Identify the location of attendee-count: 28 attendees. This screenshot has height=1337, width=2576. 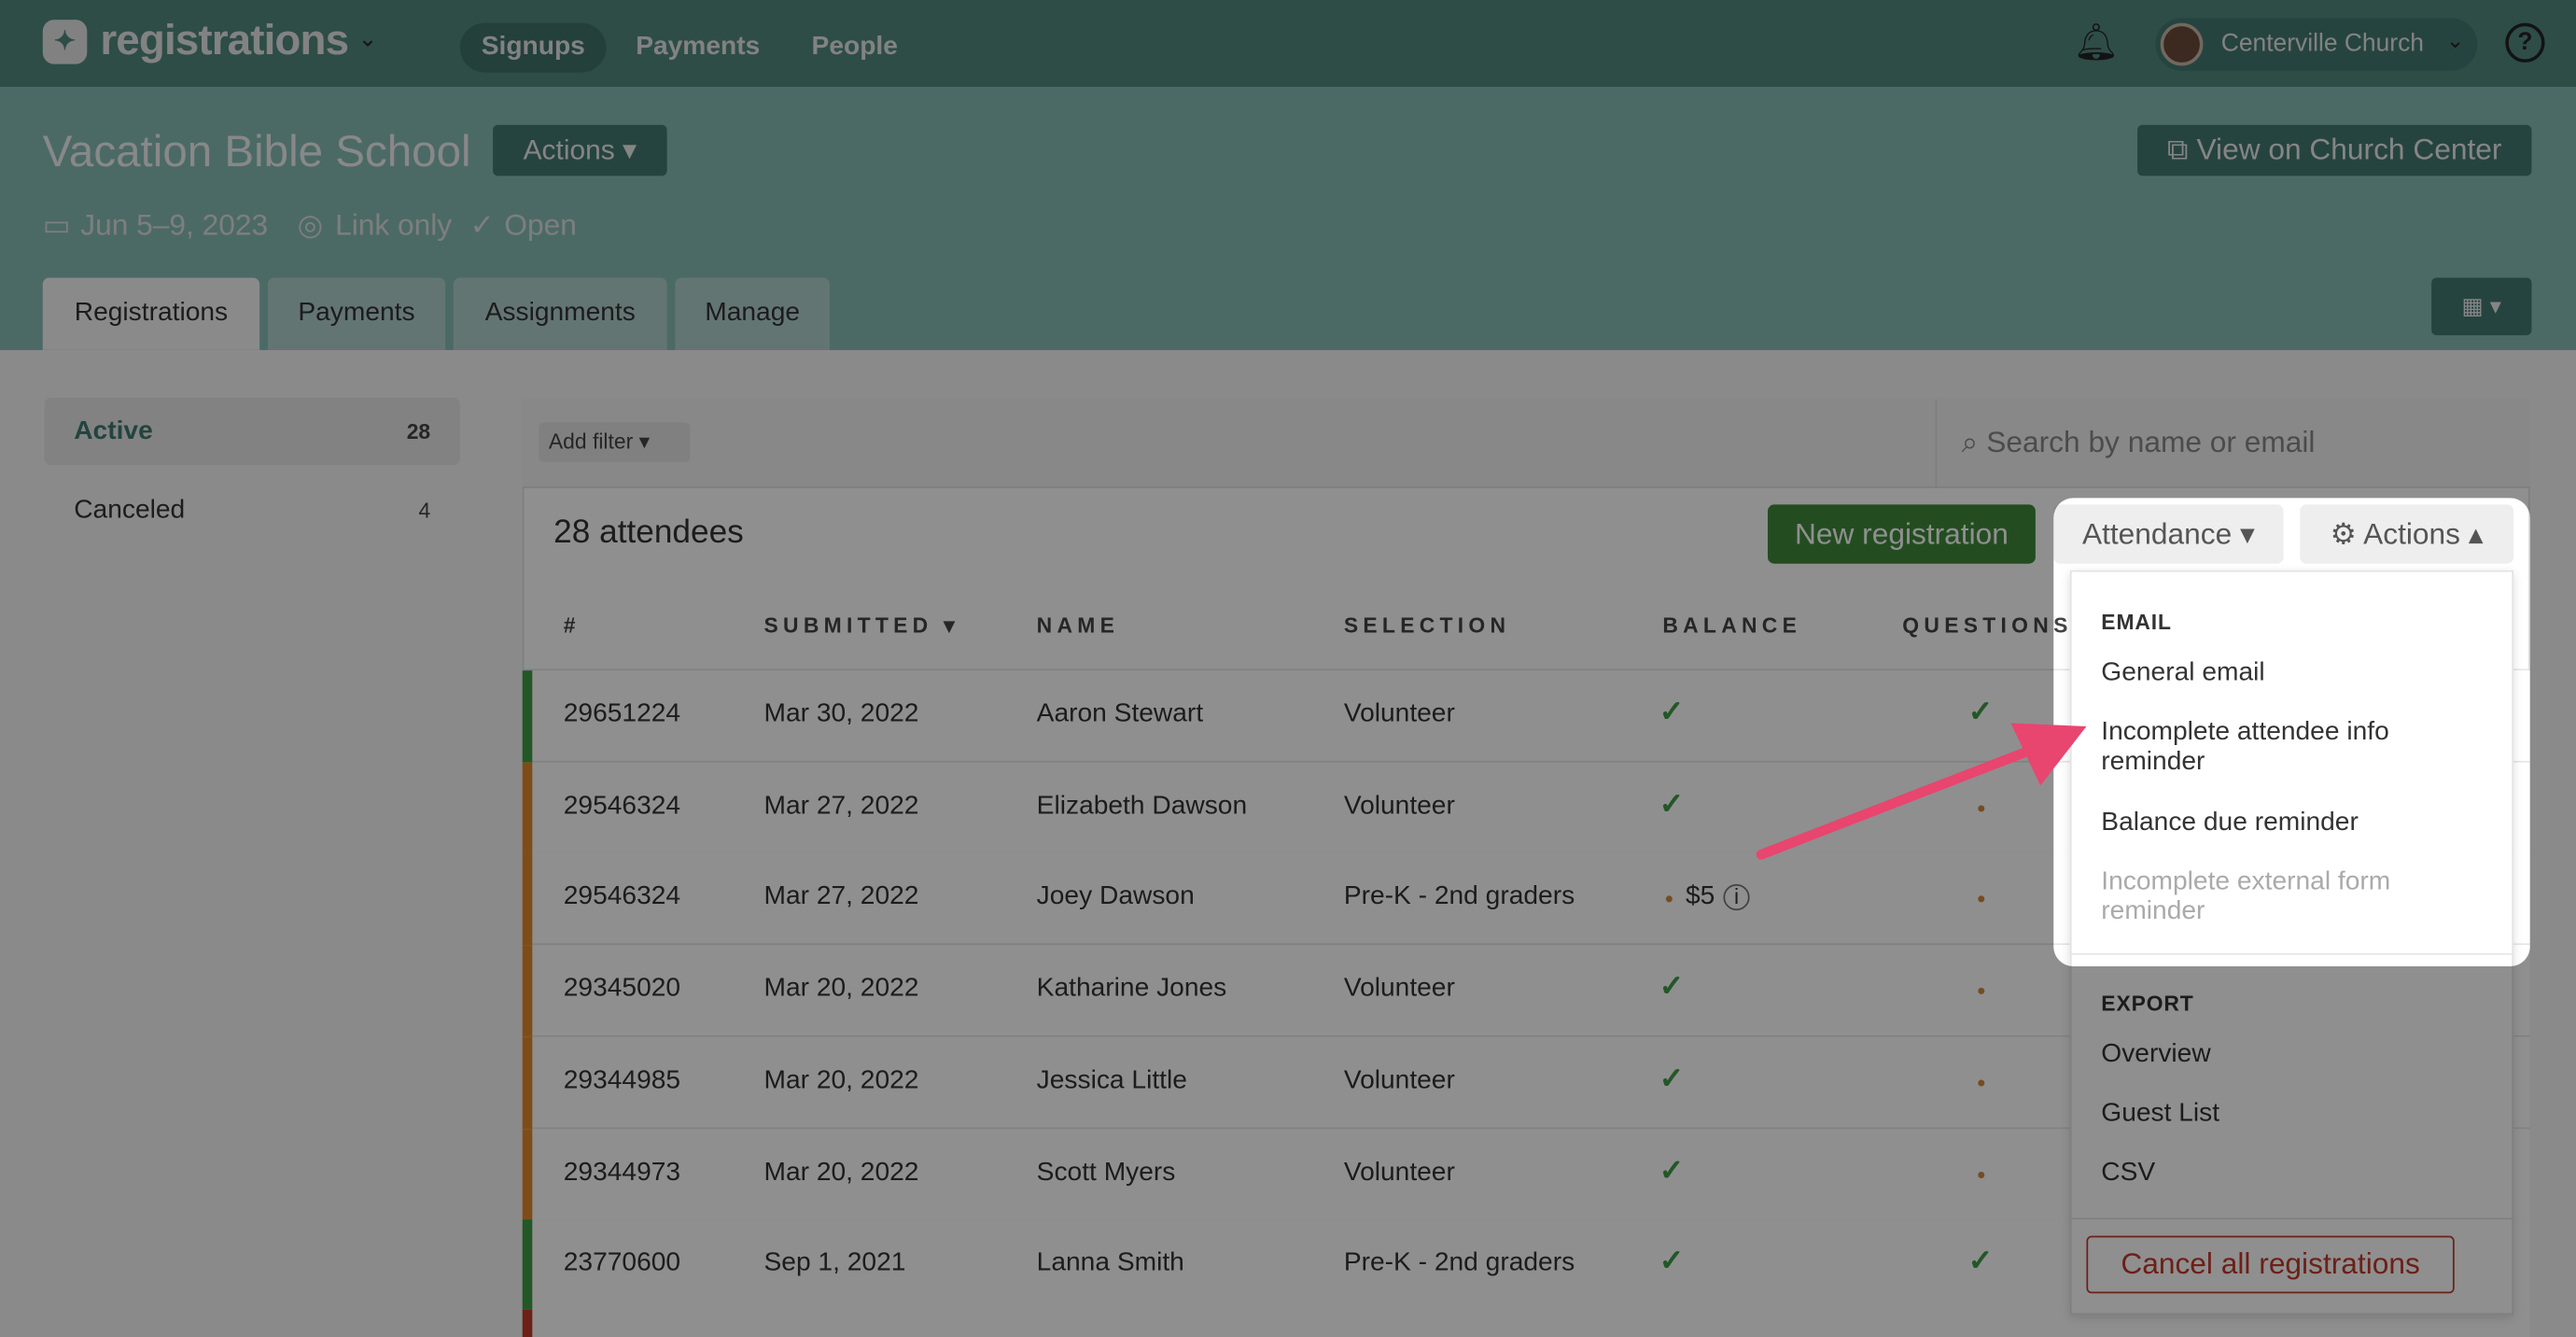
(648, 532).